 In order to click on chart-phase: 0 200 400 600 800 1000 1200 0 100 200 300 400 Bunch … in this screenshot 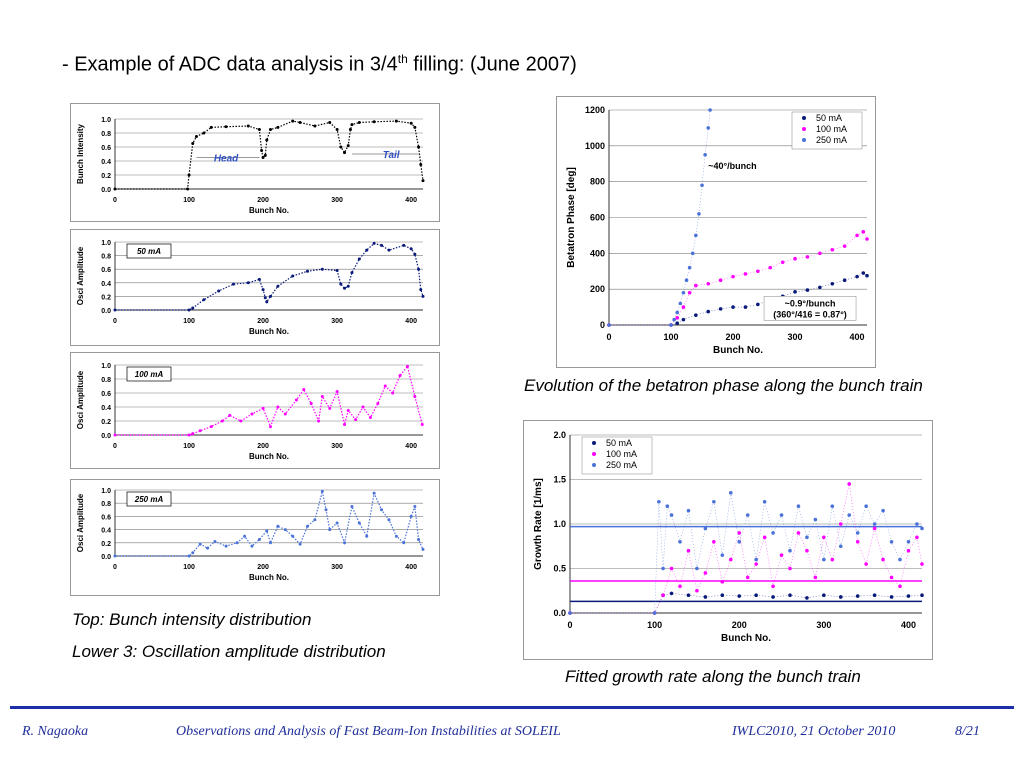, I will do `click(717, 230)`.